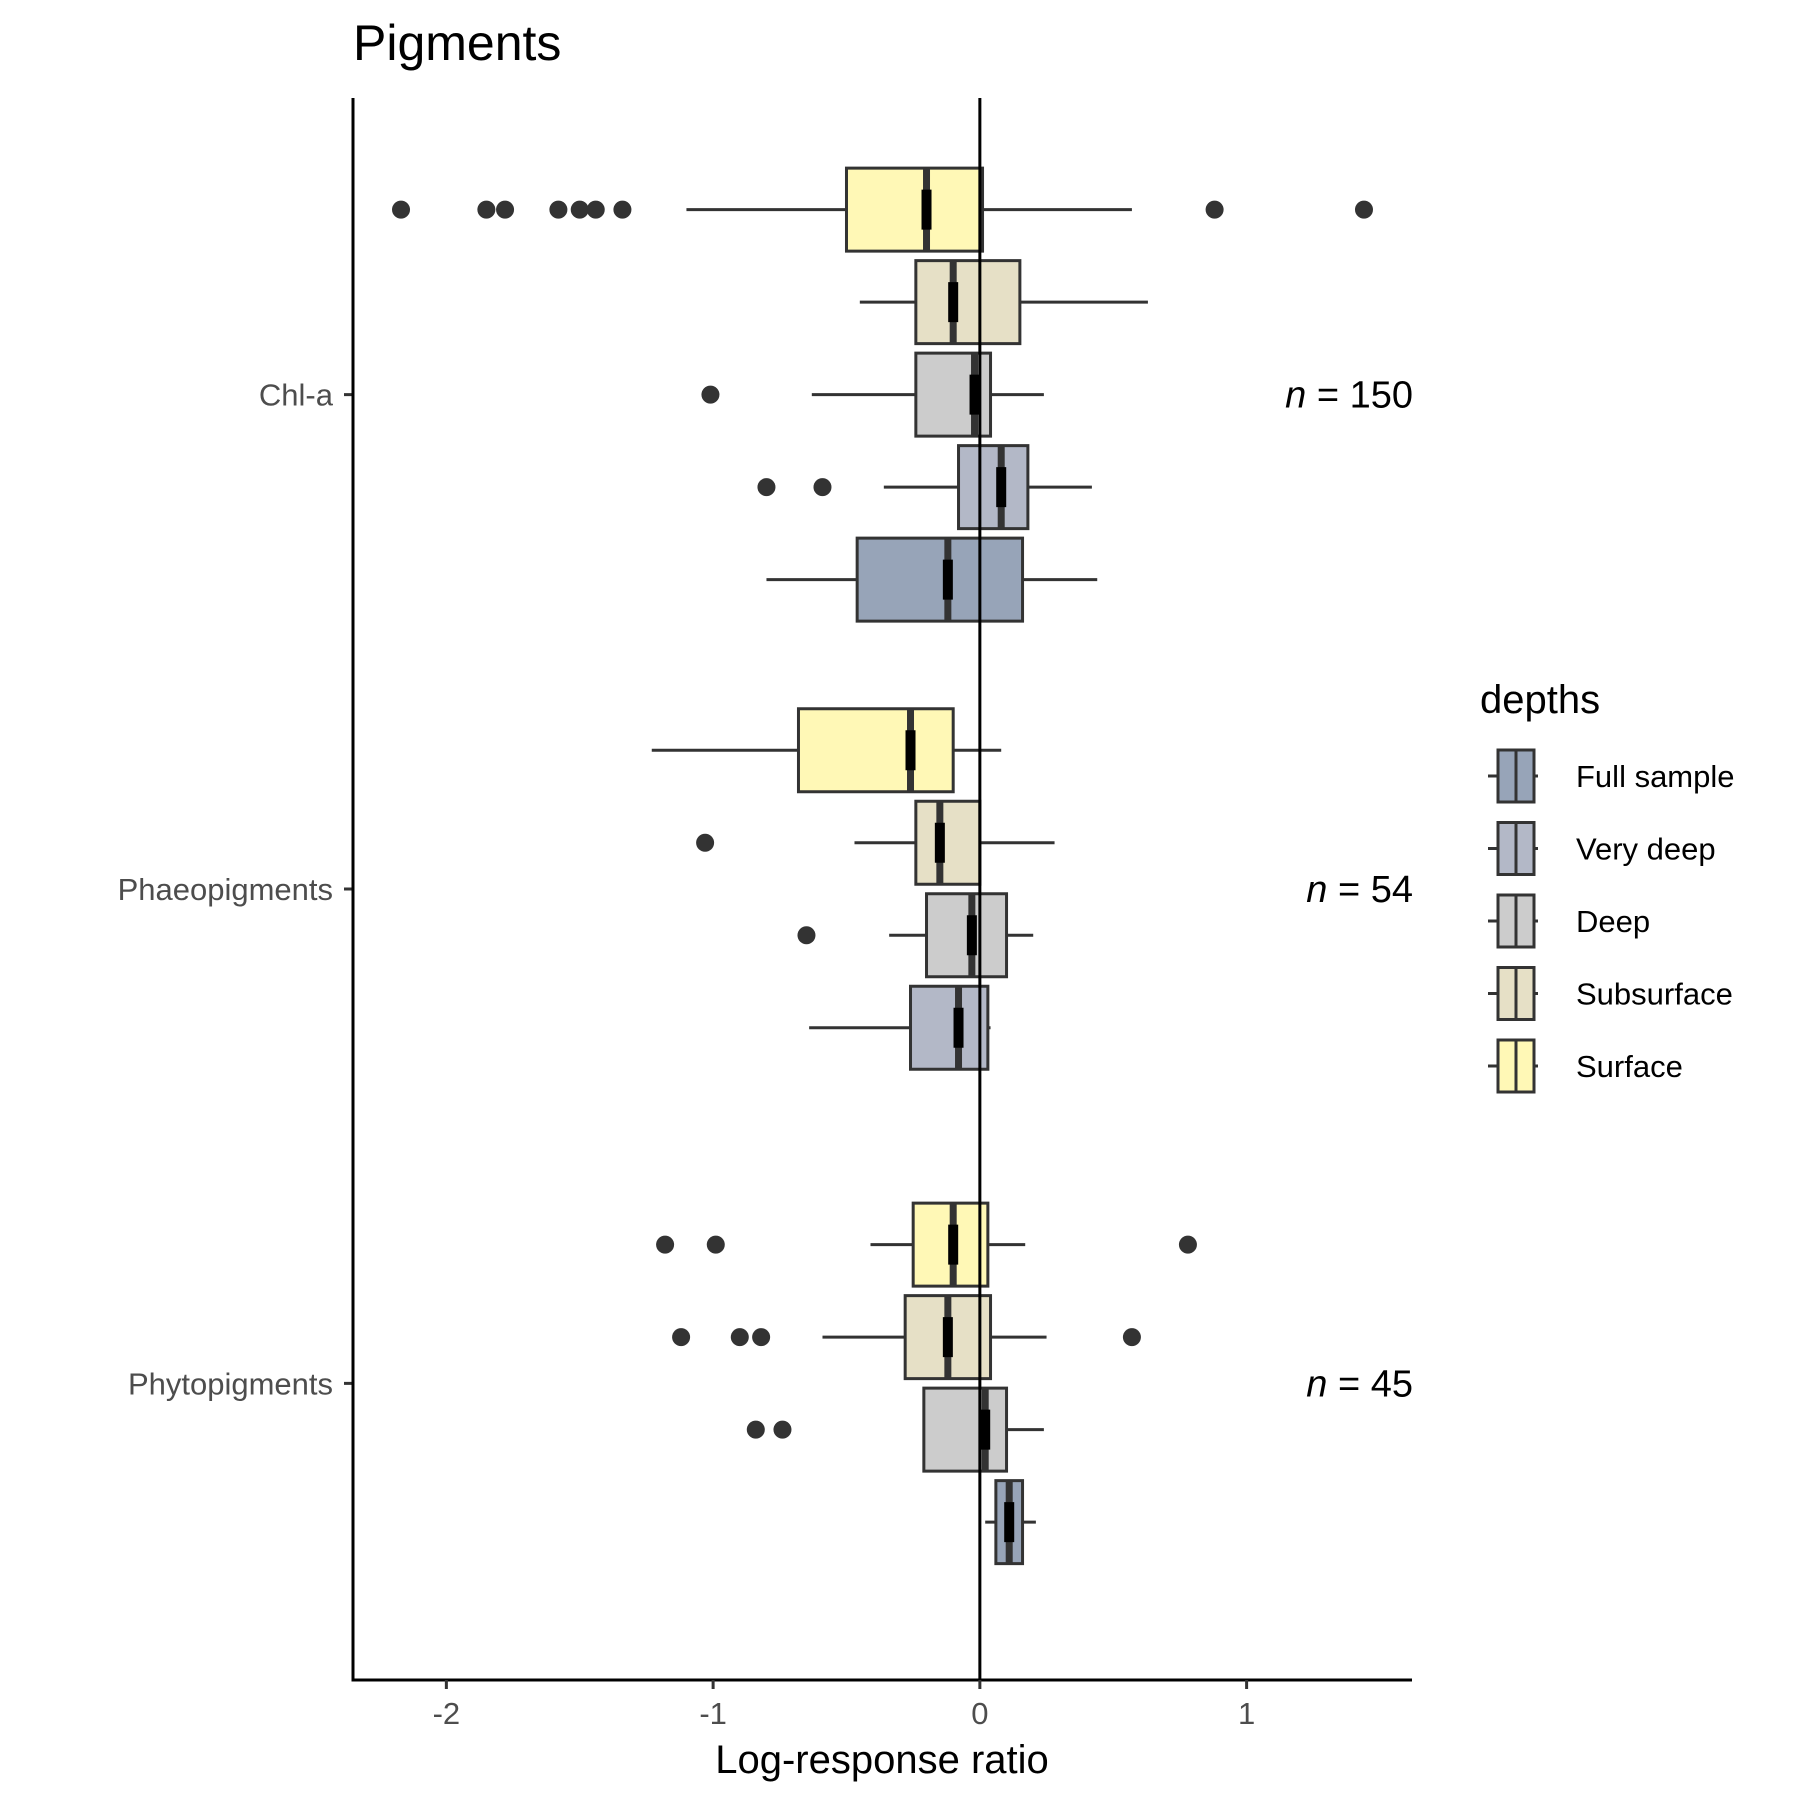  What do you see at coordinates (844, 1705) in the screenshot?
I see `x-ticks: -2 -1 0 1` at bounding box center [844, 1705].